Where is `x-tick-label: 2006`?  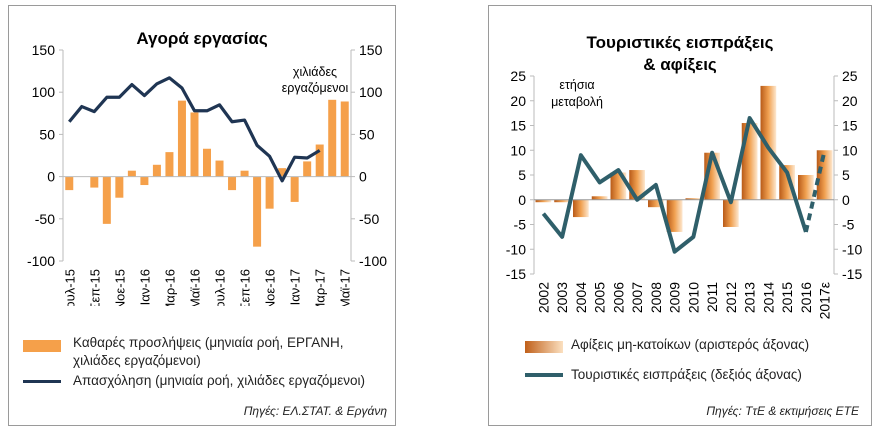
x-tick-label: 2006 is located at coordinates (618, 297).